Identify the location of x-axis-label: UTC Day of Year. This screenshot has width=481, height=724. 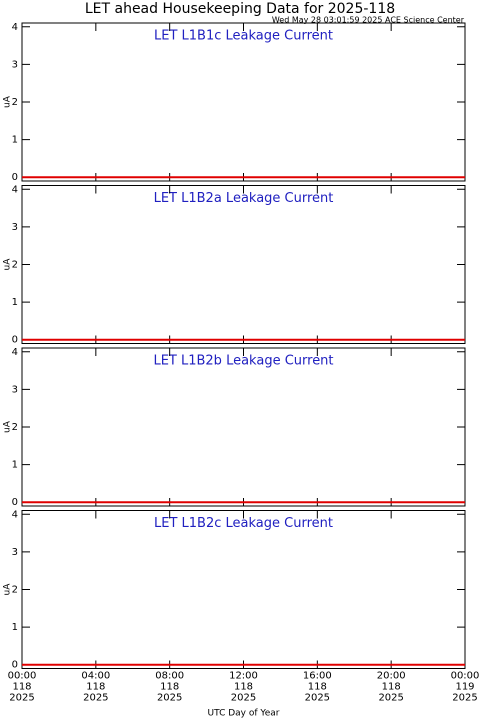
(244, 714).